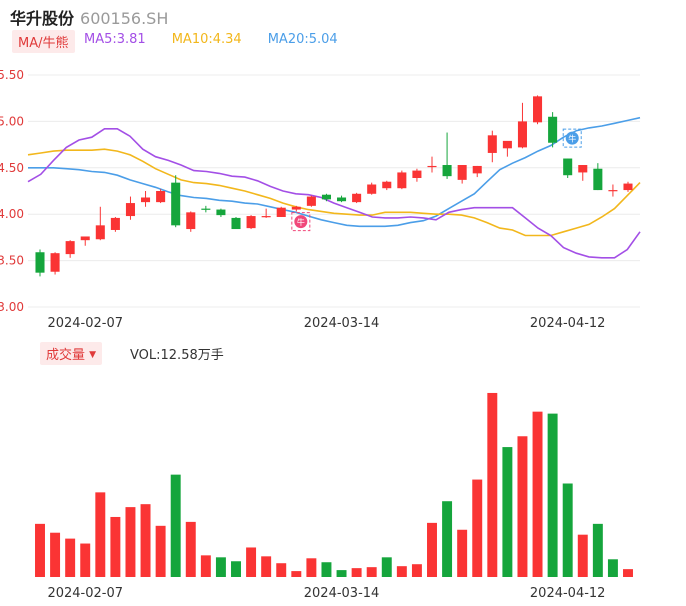  I want to click on y-tick-label: 3.50, so click(12, 261).